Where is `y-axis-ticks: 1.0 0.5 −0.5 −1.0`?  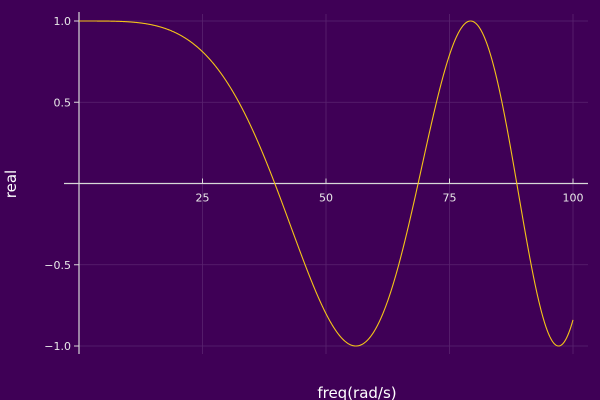
y-axis-ticks: 1.0 0.5 −0.5 −1.0 is located at coordinates (61, 184).